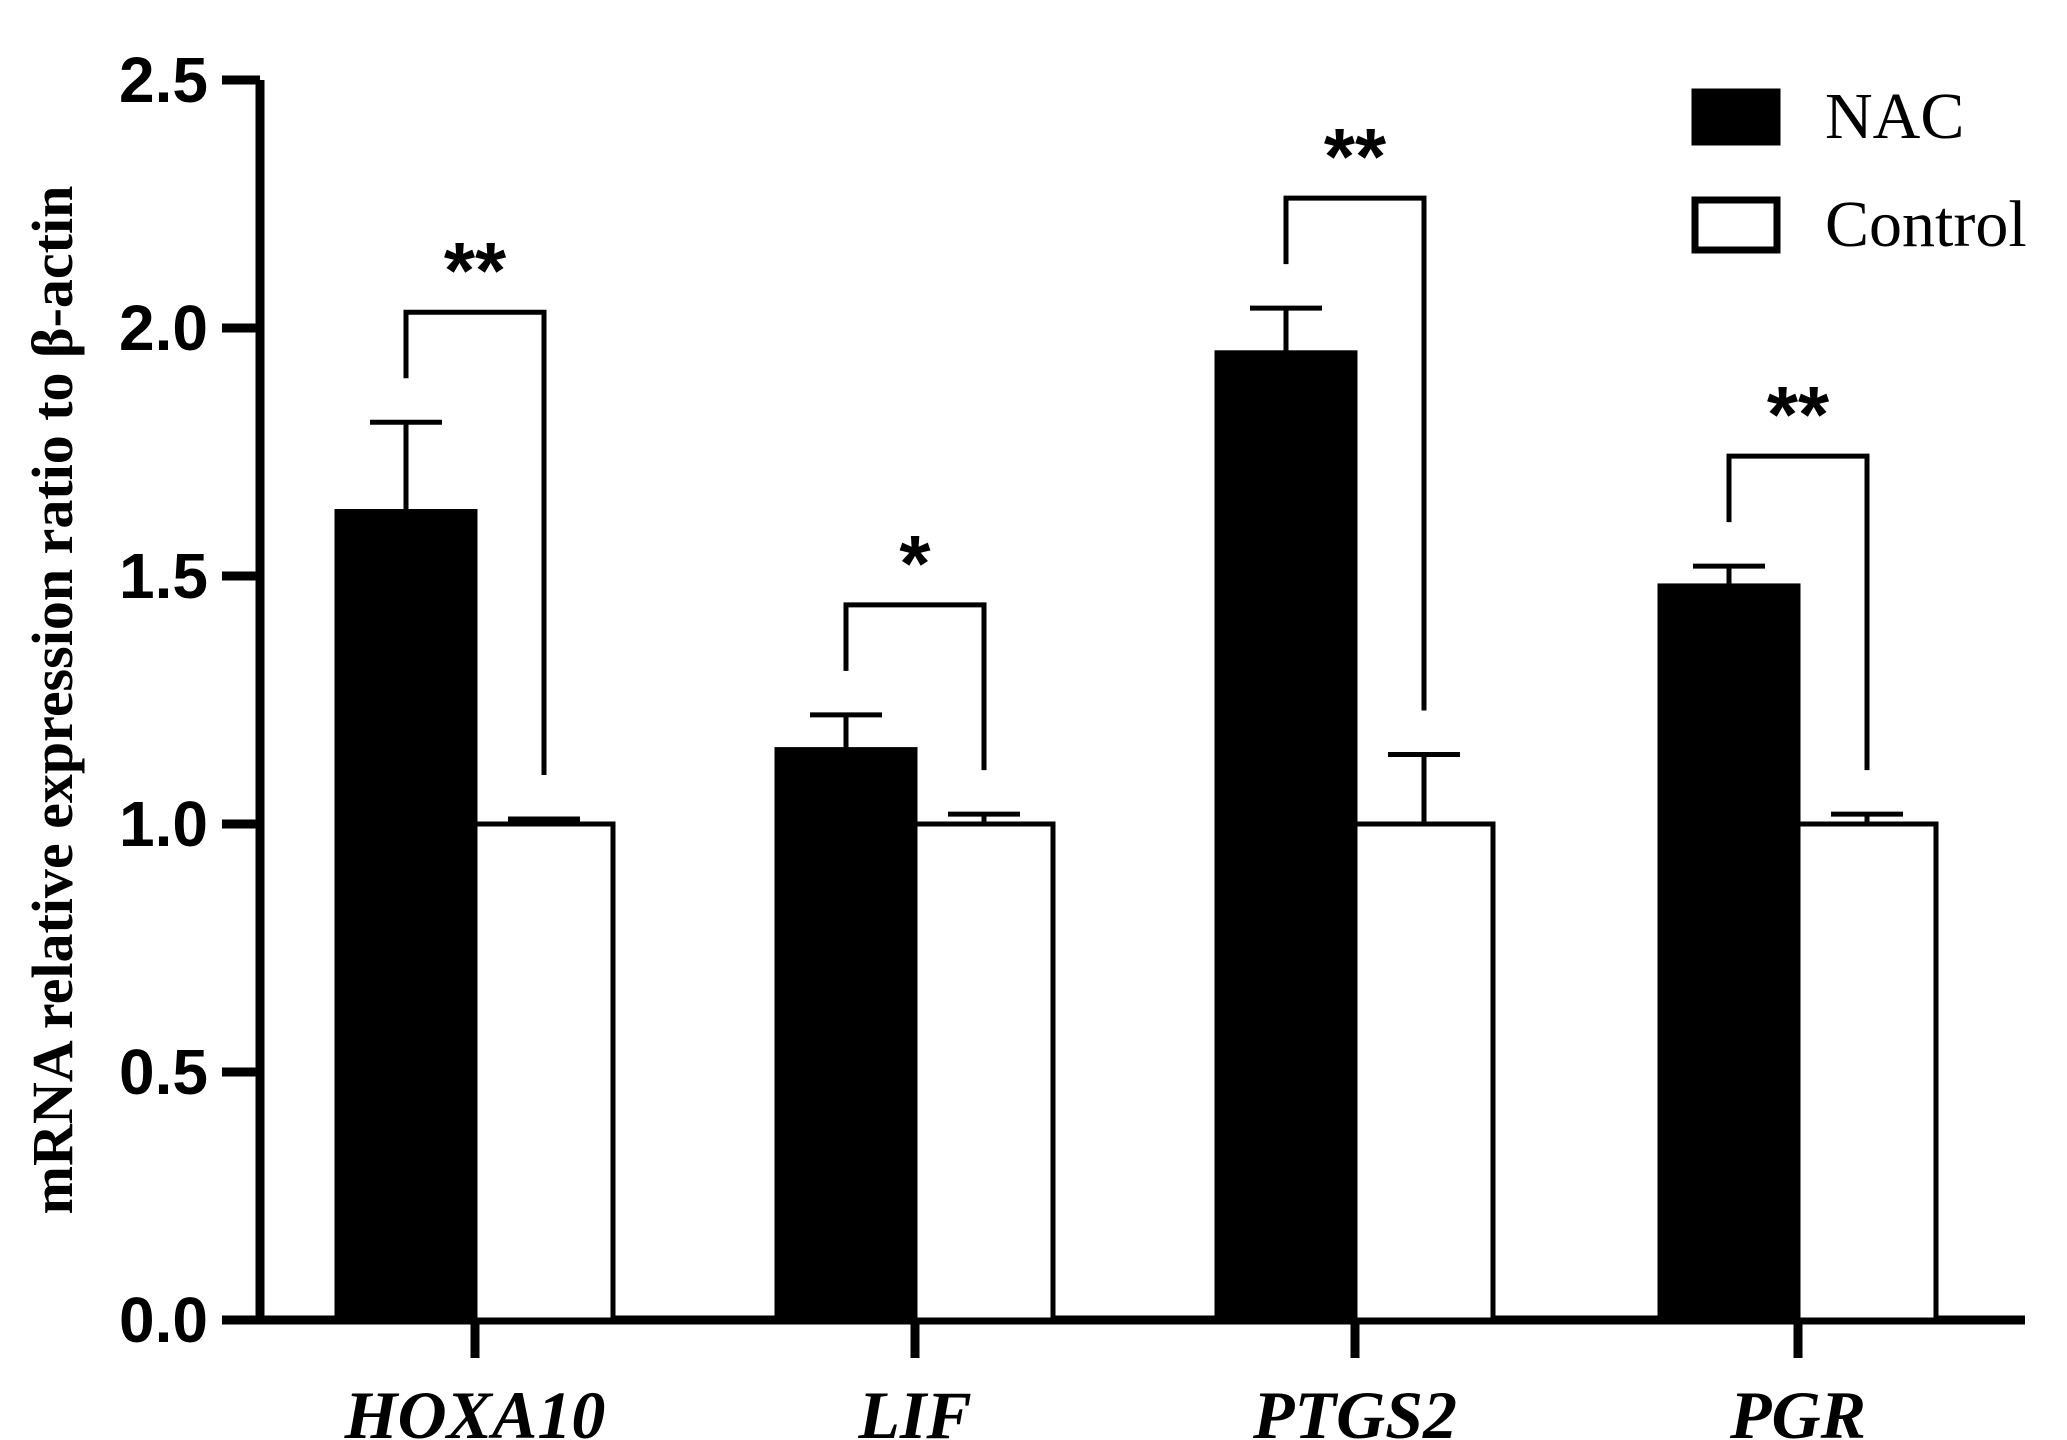 This screenshot has width=2067, height=1440. What do you see at coordinates (163, 80) in the screenshot?
I see `y-tick-label: 2.5` at bounding box center [163, 80].